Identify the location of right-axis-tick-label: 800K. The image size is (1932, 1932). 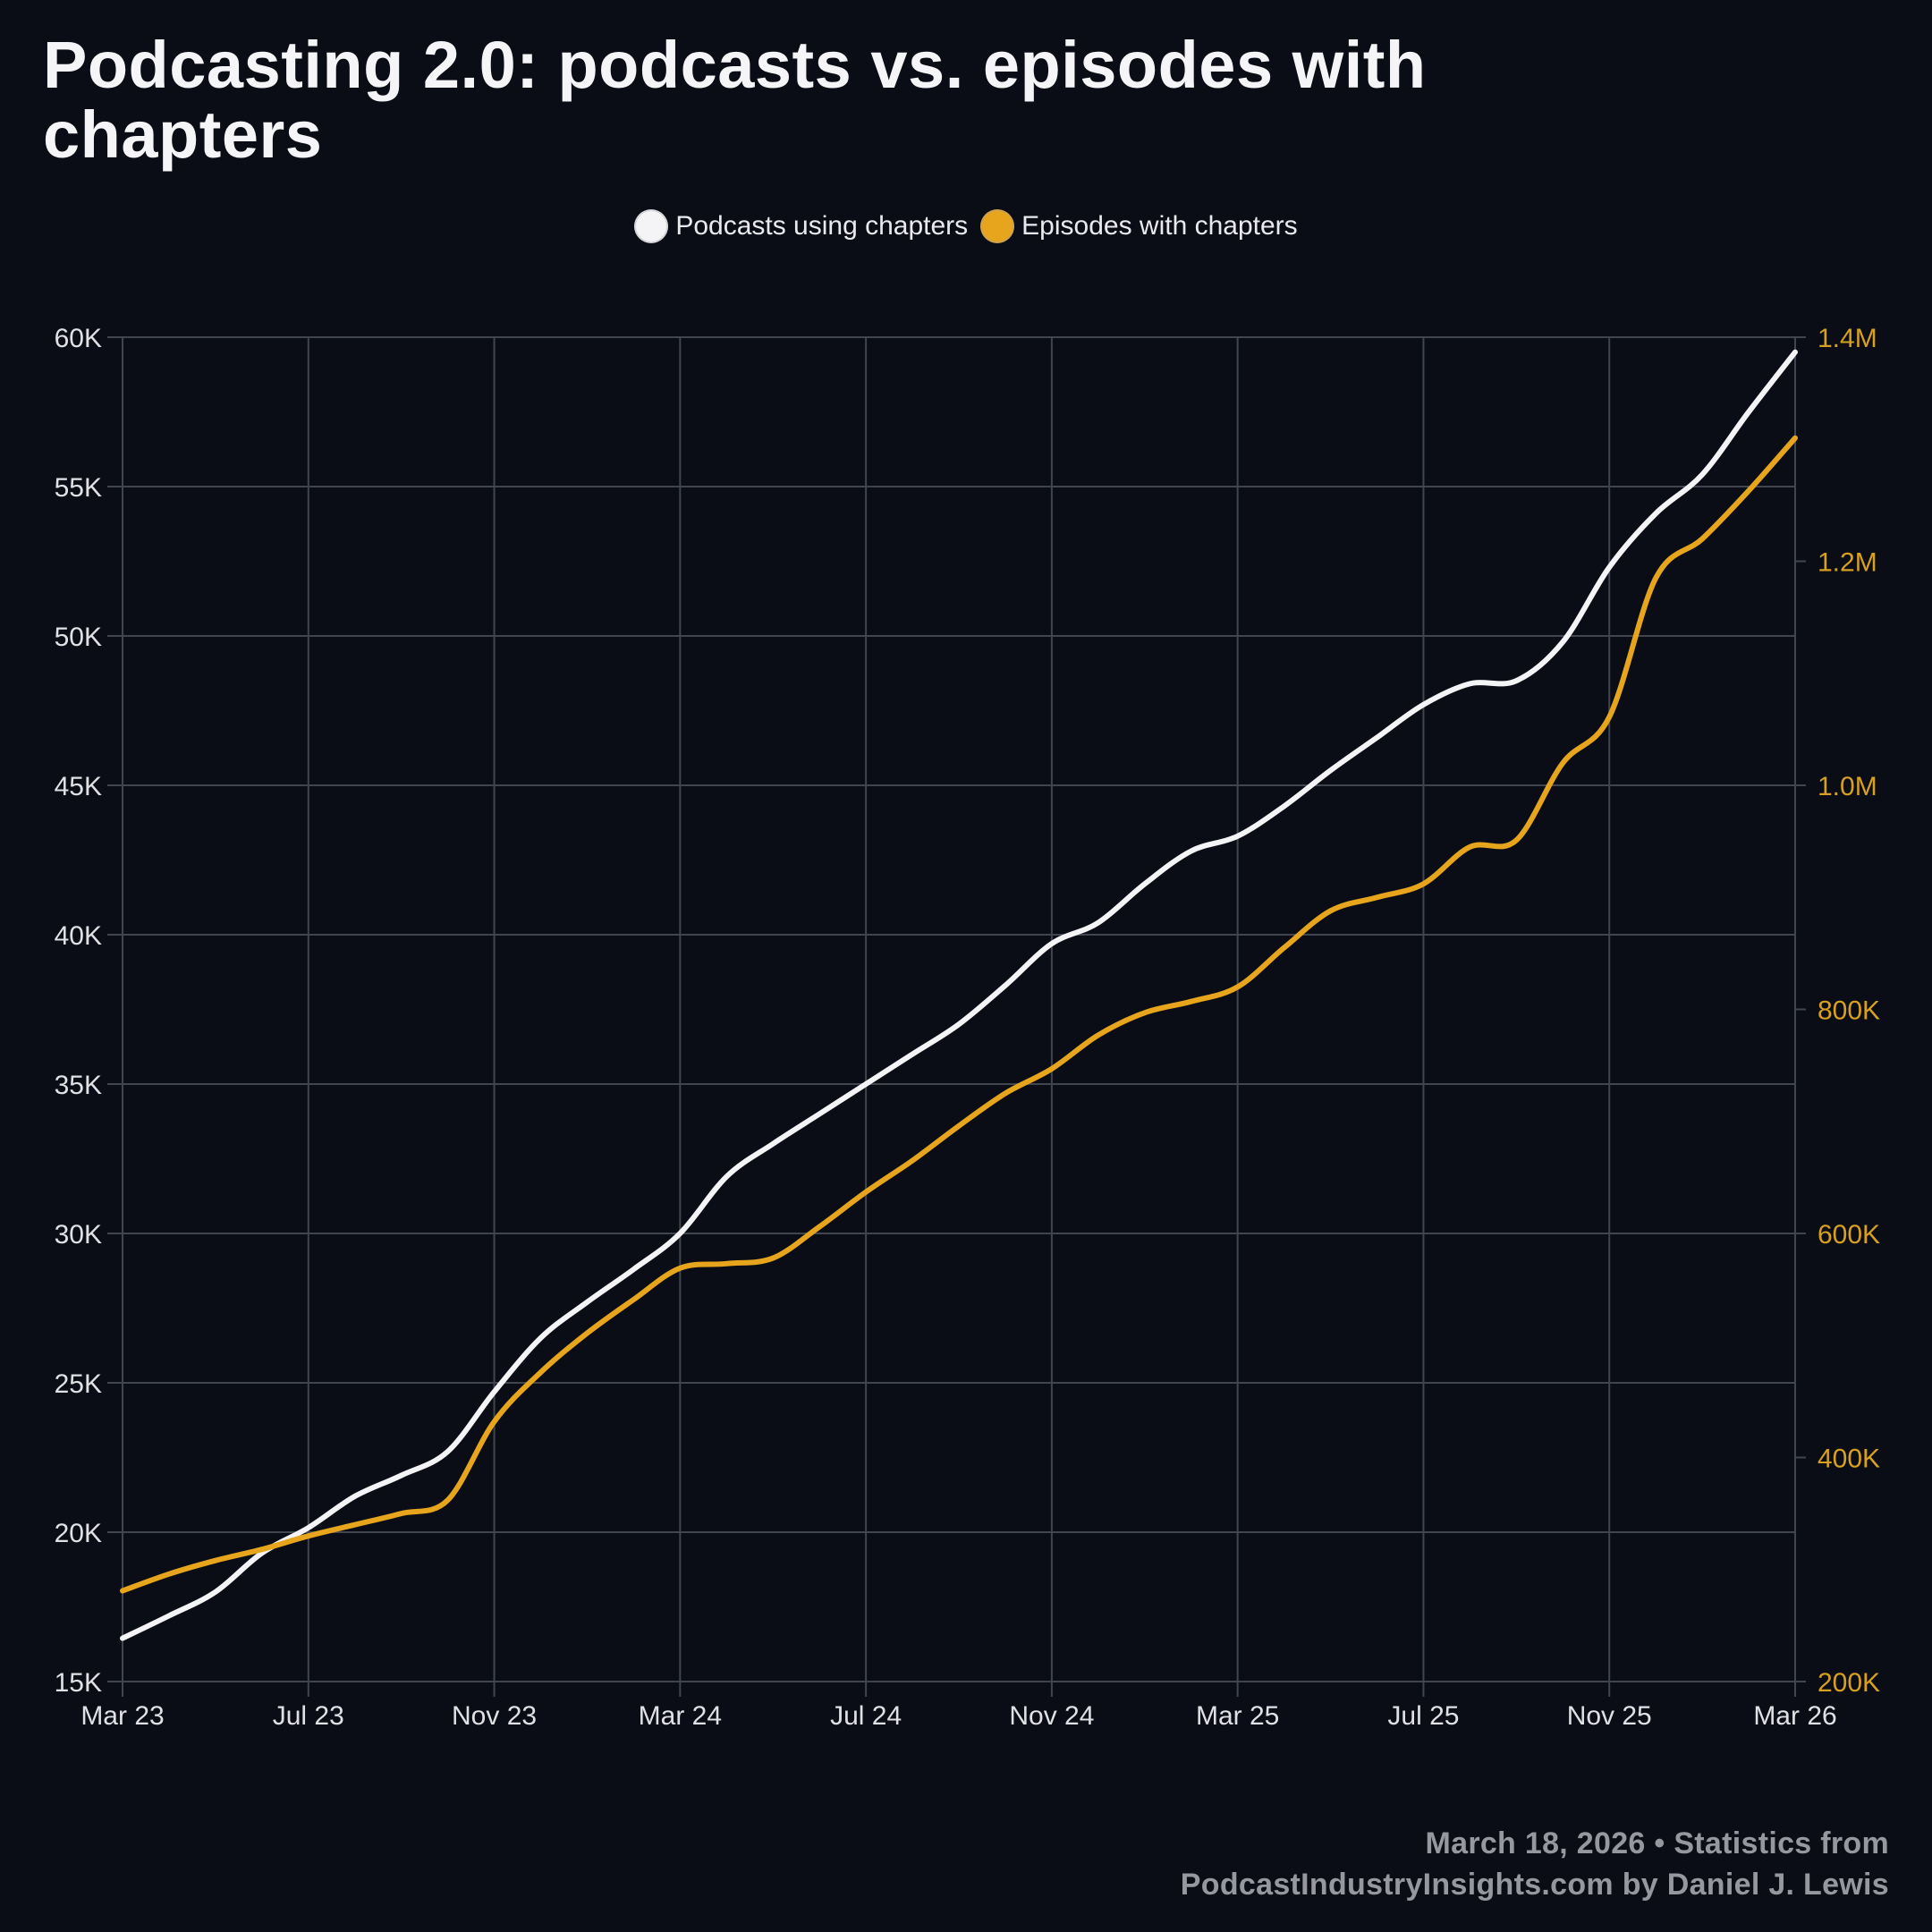
(1849, 1011).